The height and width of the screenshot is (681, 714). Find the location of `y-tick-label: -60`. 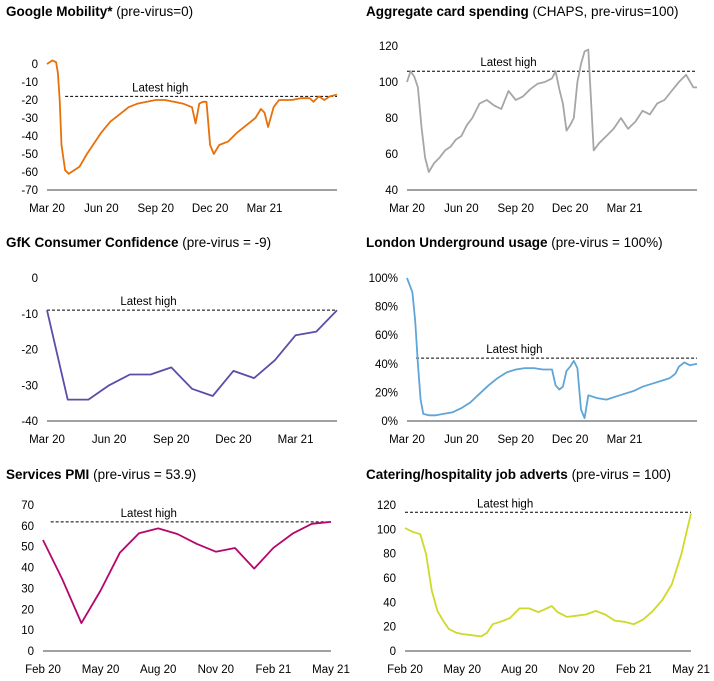

y-tick-label: -60 is located at coordinates (29, 173).